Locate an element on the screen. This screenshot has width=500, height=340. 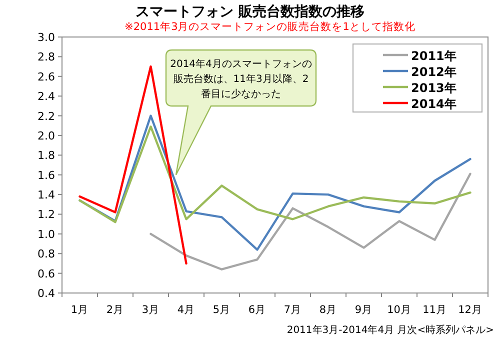
y-tick-label: 1.8 is located at coordinates (46, 155).